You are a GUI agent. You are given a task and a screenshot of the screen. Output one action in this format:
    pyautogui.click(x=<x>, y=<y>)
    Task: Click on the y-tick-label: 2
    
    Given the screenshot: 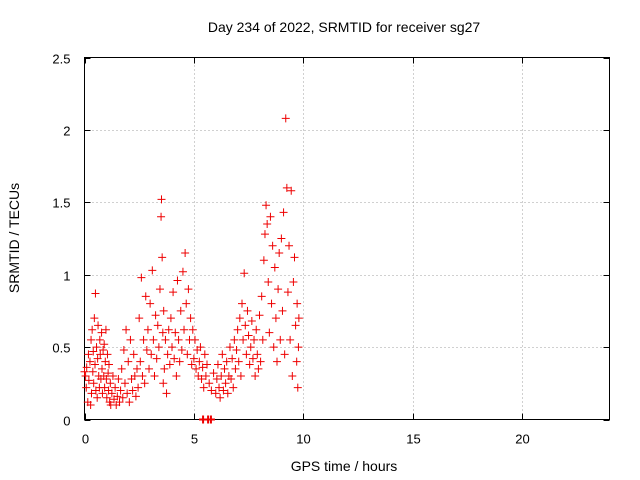 What is the action you would take?
    pyautogui.click(x=66, y=131)
    